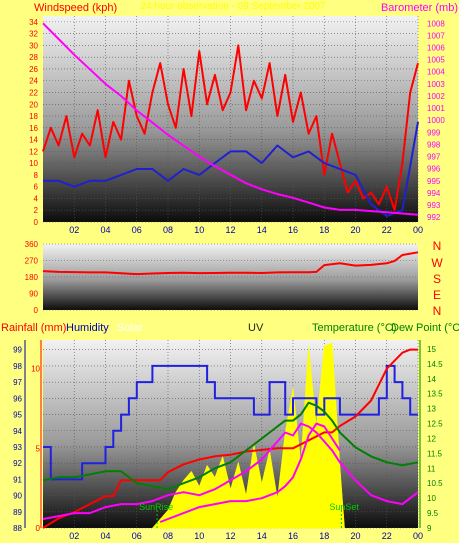  What do you see at coordinates (434, 157) in the screenshot?
I see `barometer-tick-label: 997` at bounding box center [434, 157].